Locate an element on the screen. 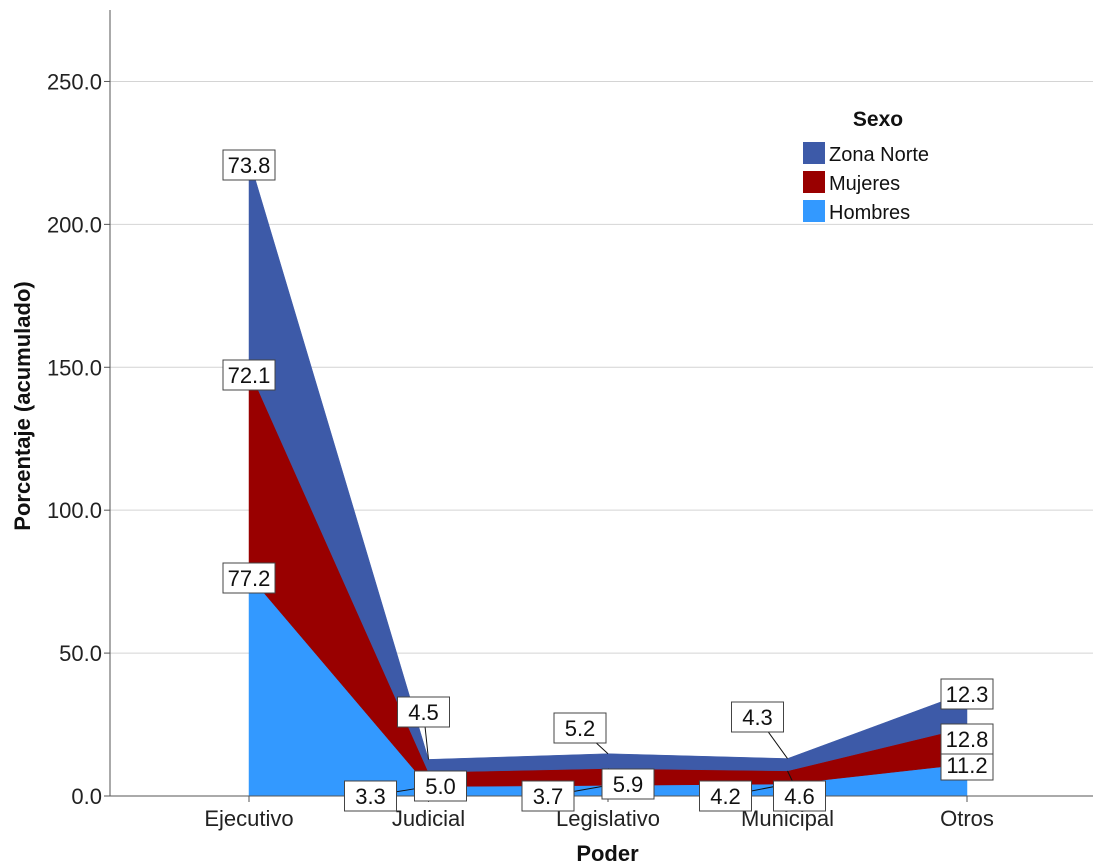 This screenshot has width=1102, height=865. x-tick-label-otros: Otros is located at coordinates (967, 818).